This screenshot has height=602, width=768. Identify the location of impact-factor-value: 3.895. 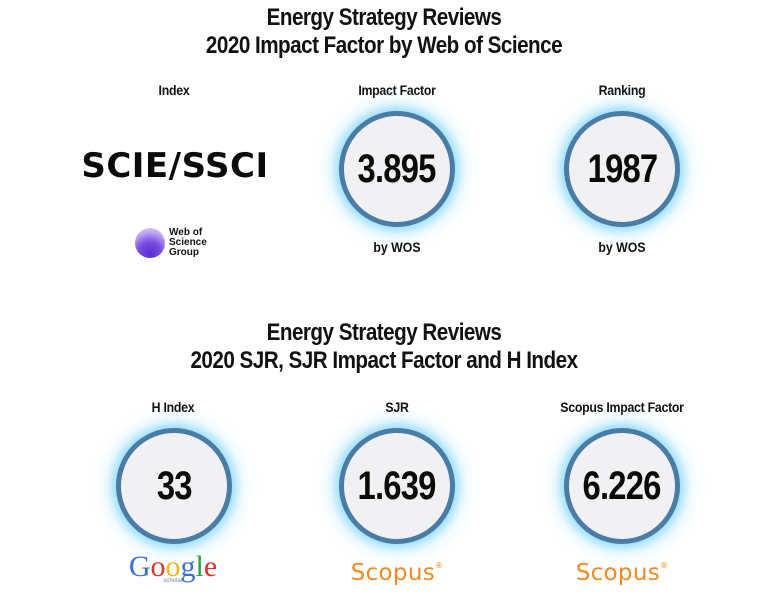
(397, 168).